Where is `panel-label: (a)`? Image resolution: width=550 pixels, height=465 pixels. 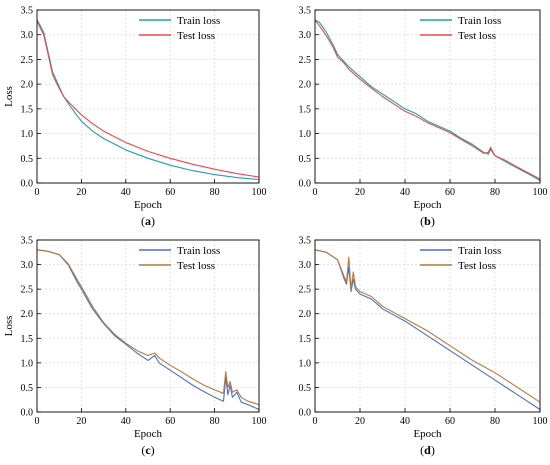 panel-label: (a) is located at coordinates (148, 221).